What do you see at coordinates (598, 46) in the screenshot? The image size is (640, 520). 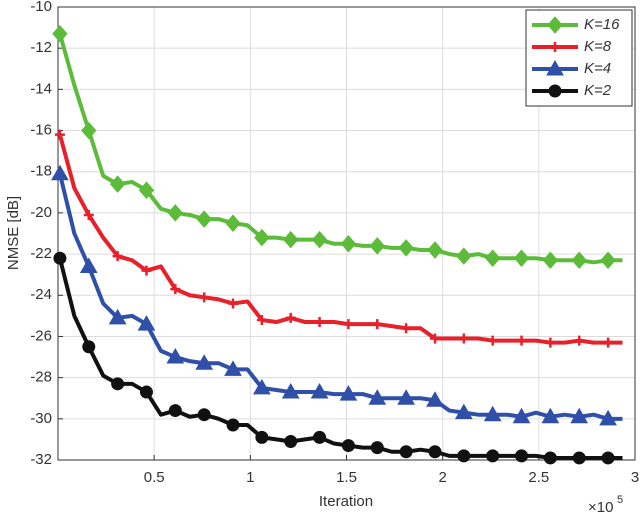 I see `legend-label: K=8` at bounding box center [598, 46].